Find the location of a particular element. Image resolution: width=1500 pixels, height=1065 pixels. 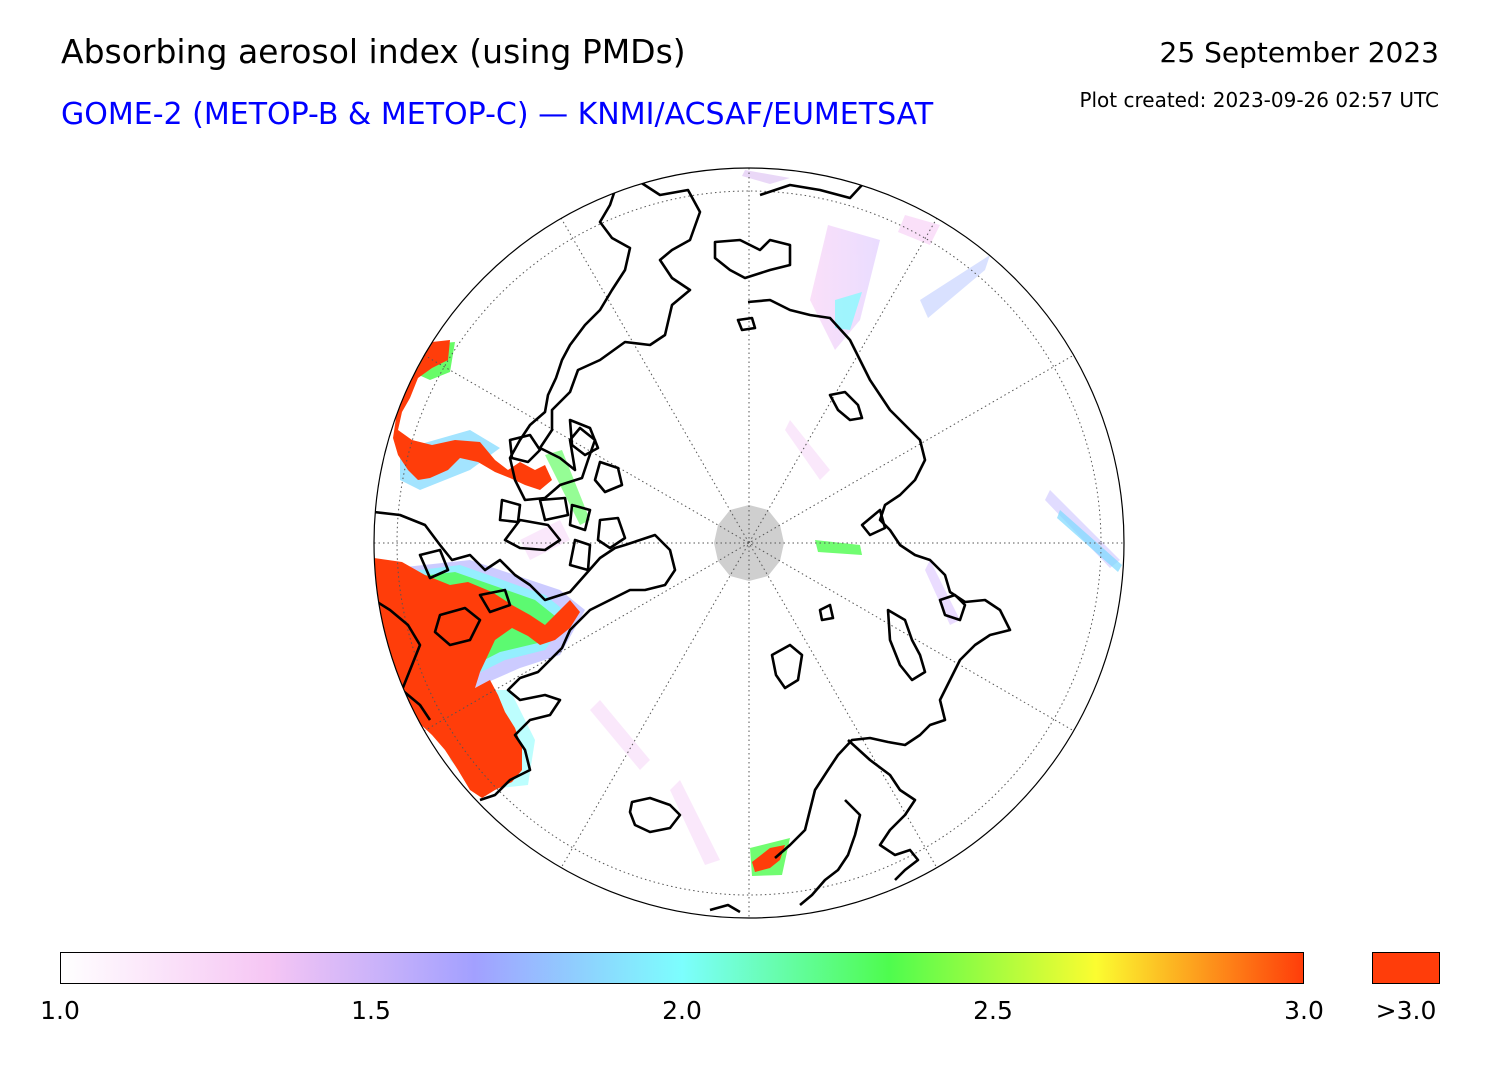

colorbar-tick-2-0: 2.0 is located at coordinates (682, 1010).